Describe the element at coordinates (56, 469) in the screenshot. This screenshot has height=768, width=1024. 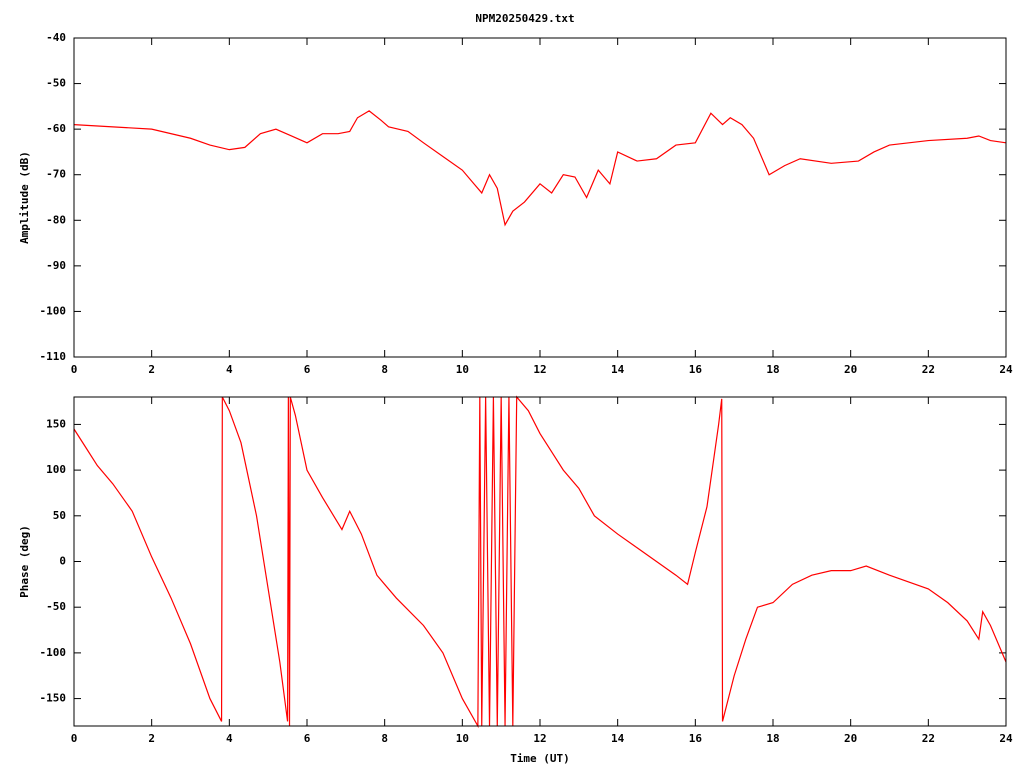
I see `y-tick-label: 100` at that location.